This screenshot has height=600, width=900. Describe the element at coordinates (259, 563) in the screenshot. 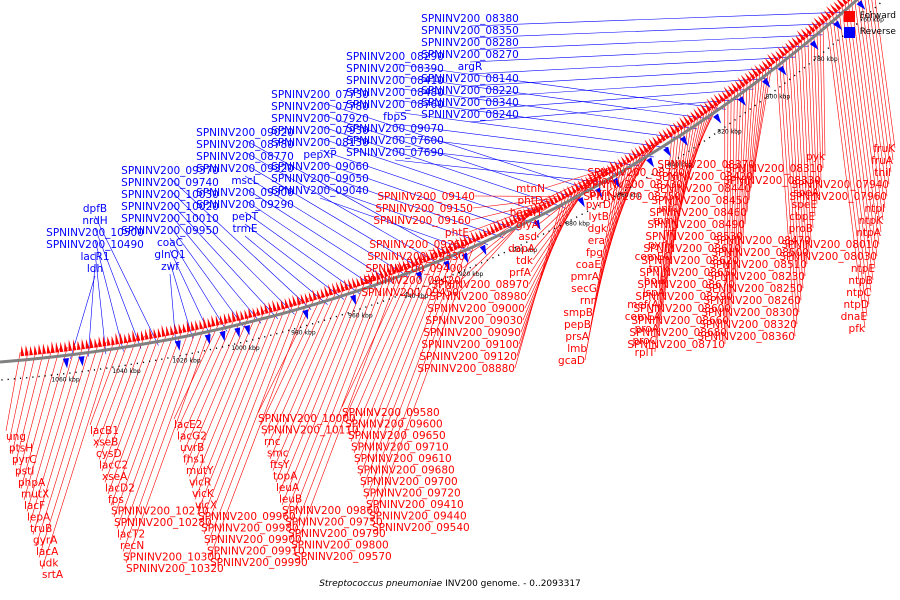

I see `forward-gene-label: SPNINV200_09990` at that location.